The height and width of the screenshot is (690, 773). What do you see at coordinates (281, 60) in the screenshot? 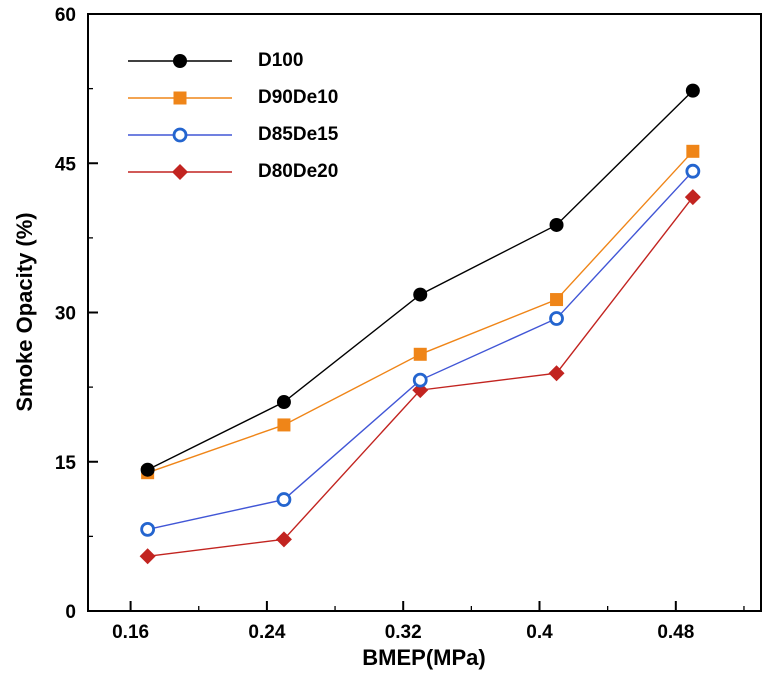
I see `legend-label-d100: D100` at bounding box center [281, 60].